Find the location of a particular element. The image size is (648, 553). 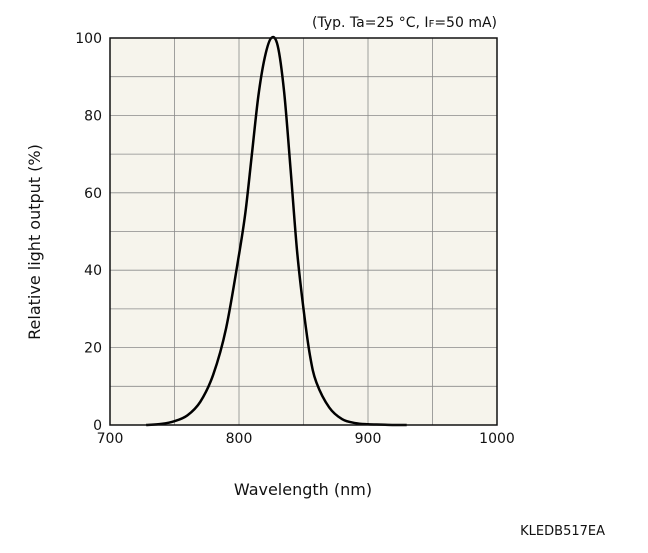

x-tick-labels: 700 800 900 1000 is located at coordinates (306, 439).